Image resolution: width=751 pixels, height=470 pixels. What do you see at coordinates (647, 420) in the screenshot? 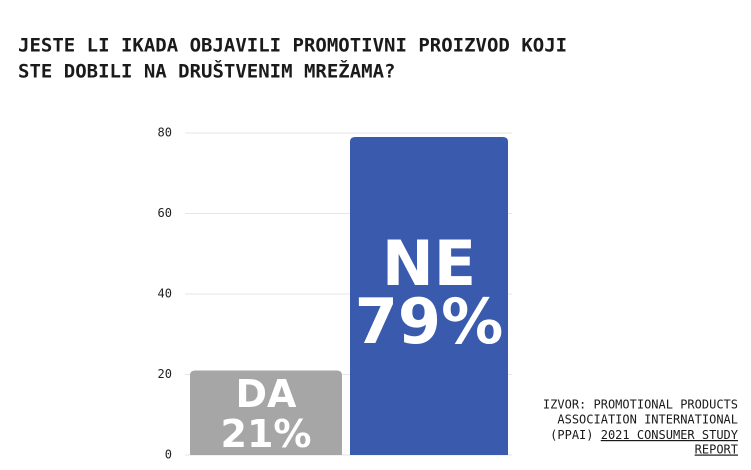
I see `source-text: ASSOCIATION INTERNATIONAL` at bounding box center [647, 420].